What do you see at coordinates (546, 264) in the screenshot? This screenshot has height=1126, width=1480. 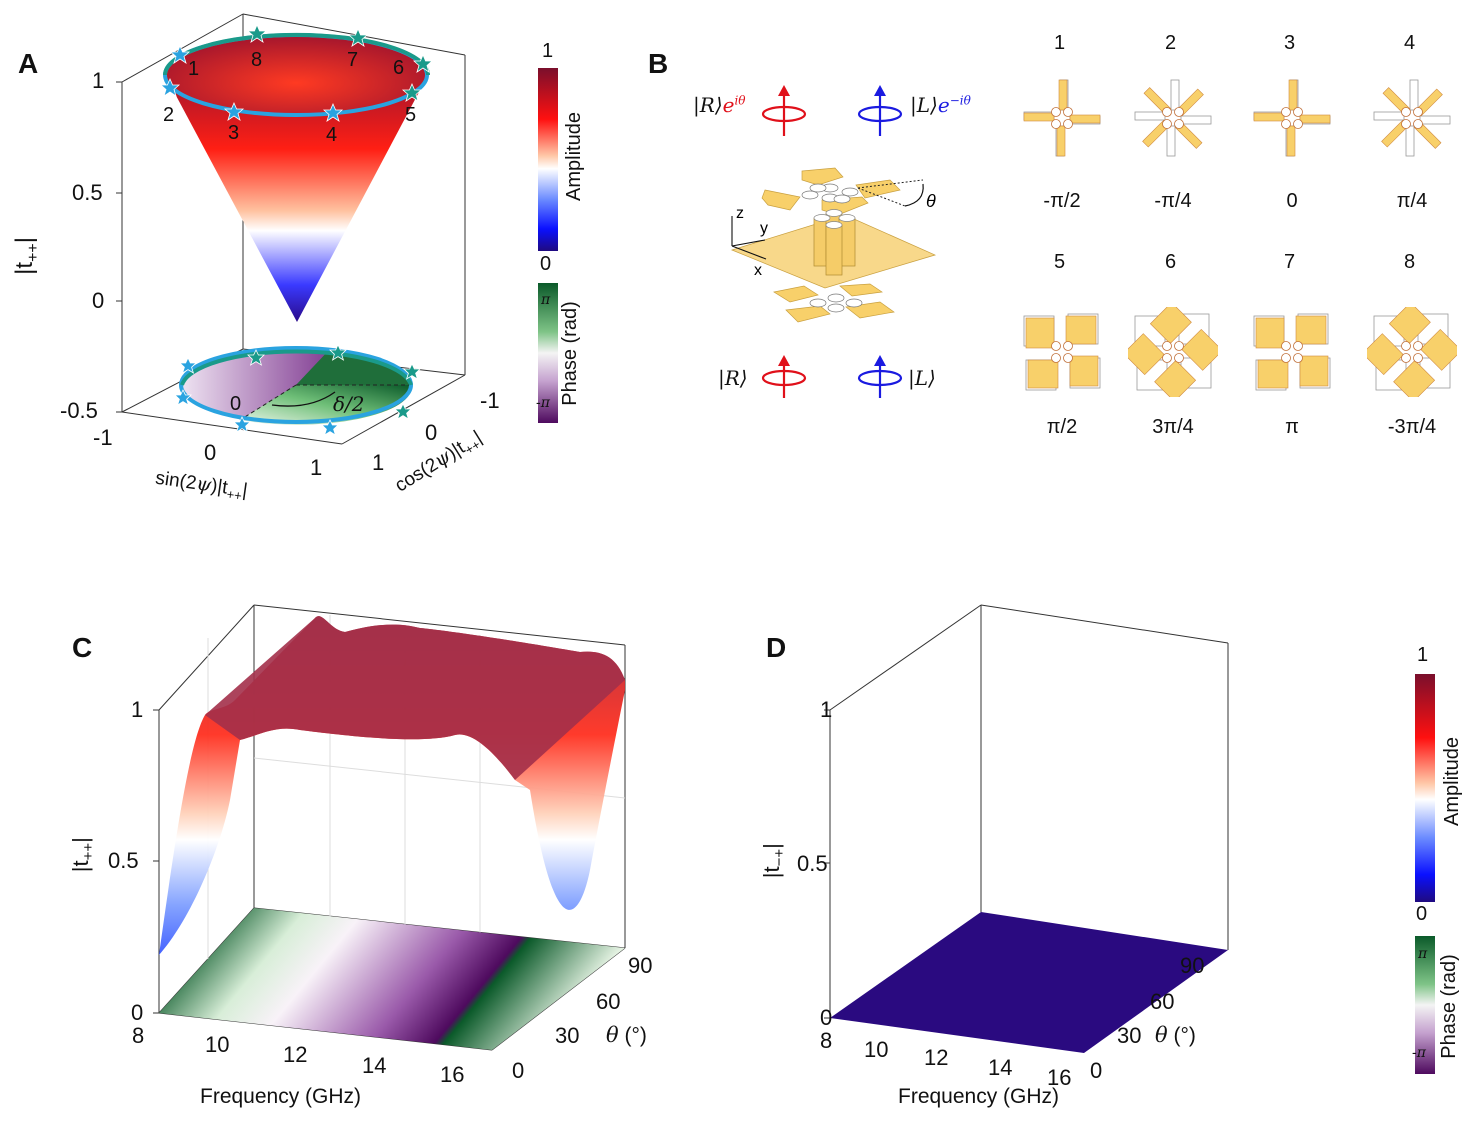 I see `a-amp-min: 0` at bounding box center [546, 264].